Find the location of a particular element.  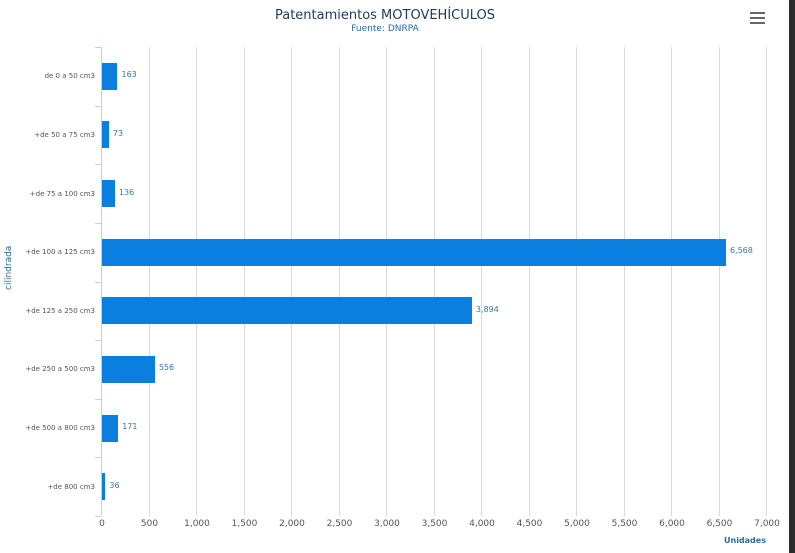

x-tick-label: 4,500 is located at coordinates (529, 524).